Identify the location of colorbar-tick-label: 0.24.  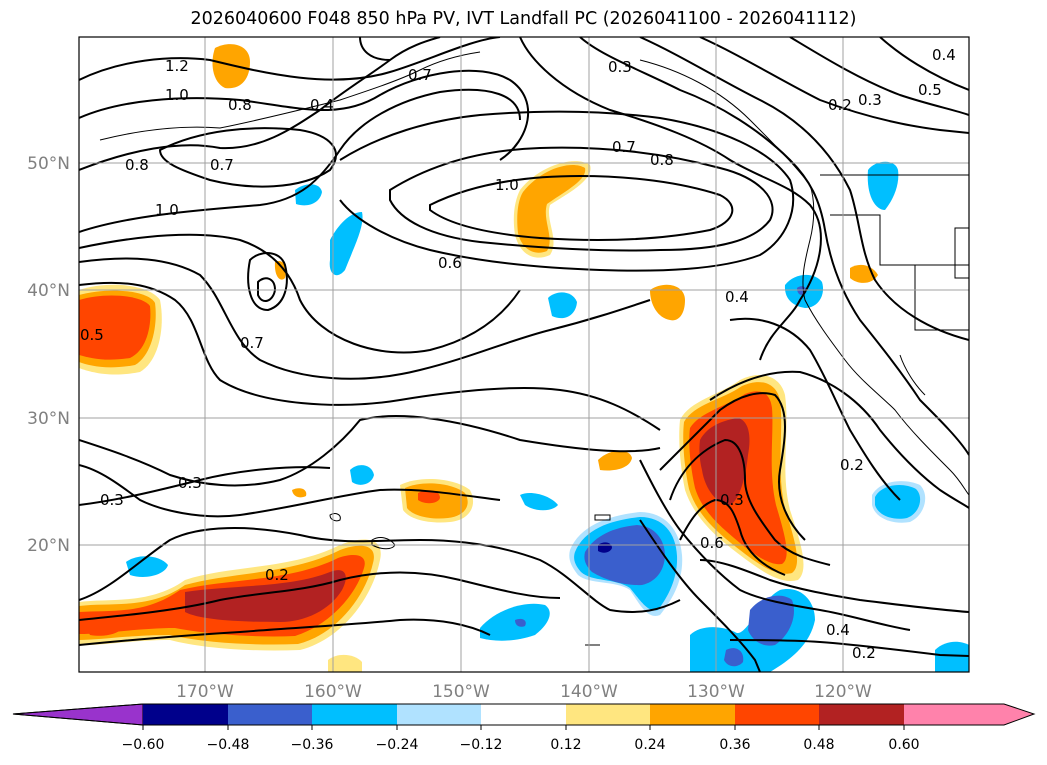
(649, 745).